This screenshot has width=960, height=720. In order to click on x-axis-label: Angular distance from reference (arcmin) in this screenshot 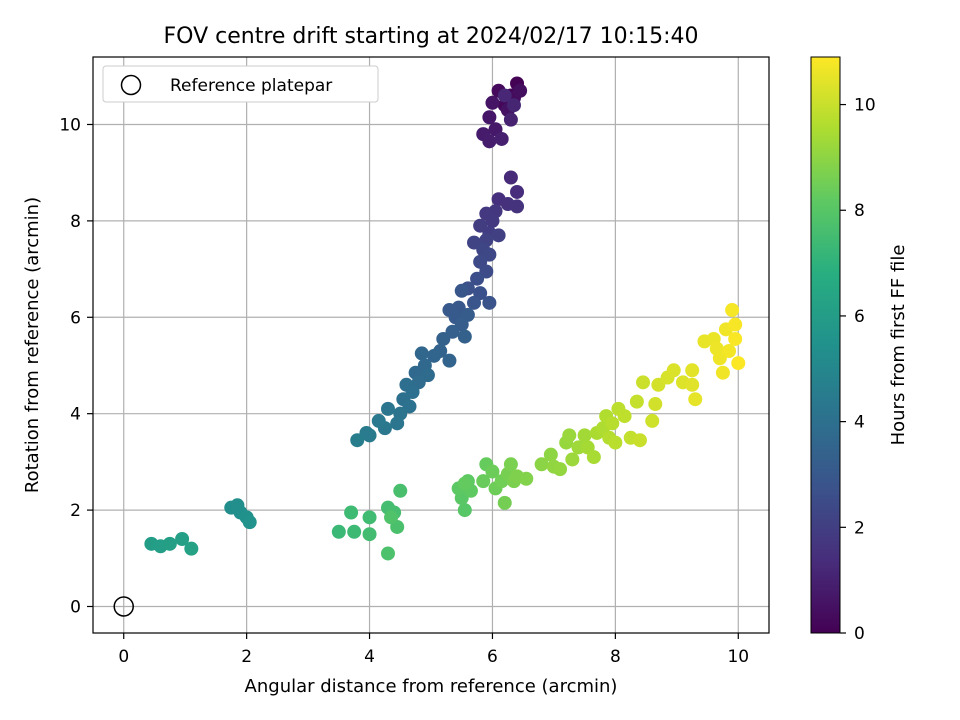, I will do `click(431, 686)`.